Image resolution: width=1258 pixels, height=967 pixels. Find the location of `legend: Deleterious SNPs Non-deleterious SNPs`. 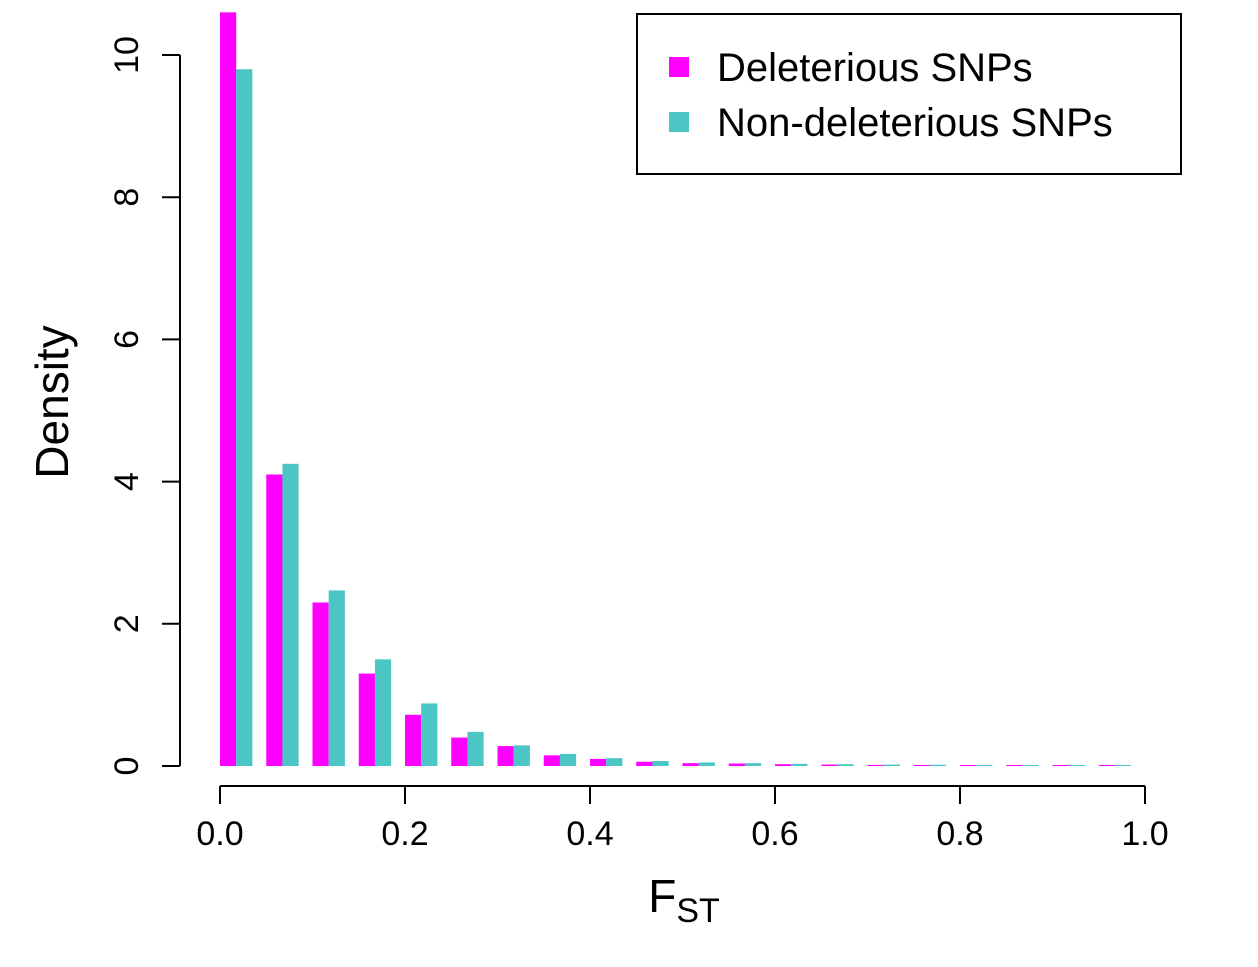

legend: Deleterious SNPs Non-deleterious SNPs is located at coordinates (909, 94).